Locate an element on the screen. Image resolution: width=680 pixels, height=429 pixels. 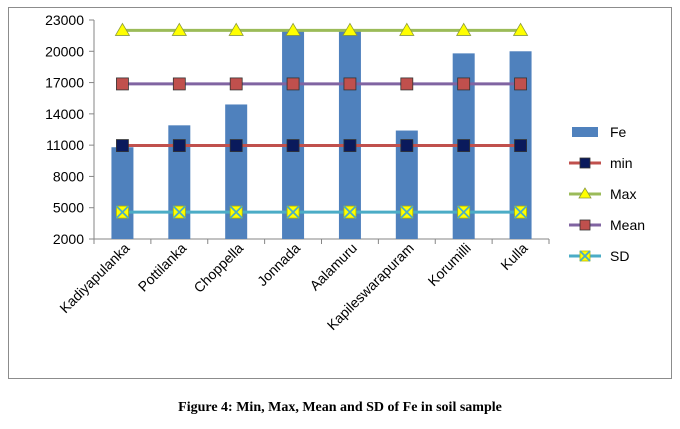
y-tick-label: 2000 is located at coordinates (68, 239).